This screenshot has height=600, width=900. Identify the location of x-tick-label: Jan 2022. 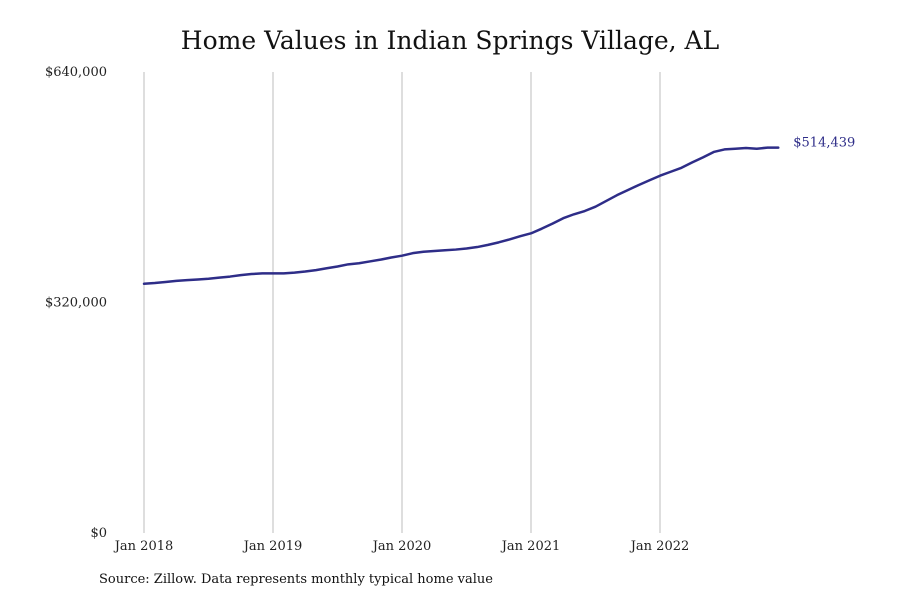
(659, 546).